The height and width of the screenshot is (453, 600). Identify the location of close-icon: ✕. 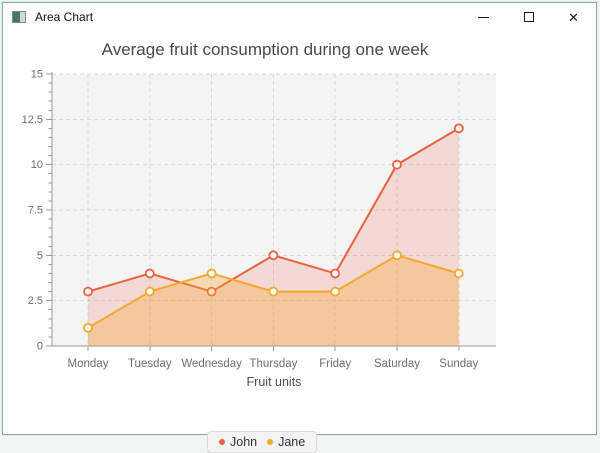
(573, 17).